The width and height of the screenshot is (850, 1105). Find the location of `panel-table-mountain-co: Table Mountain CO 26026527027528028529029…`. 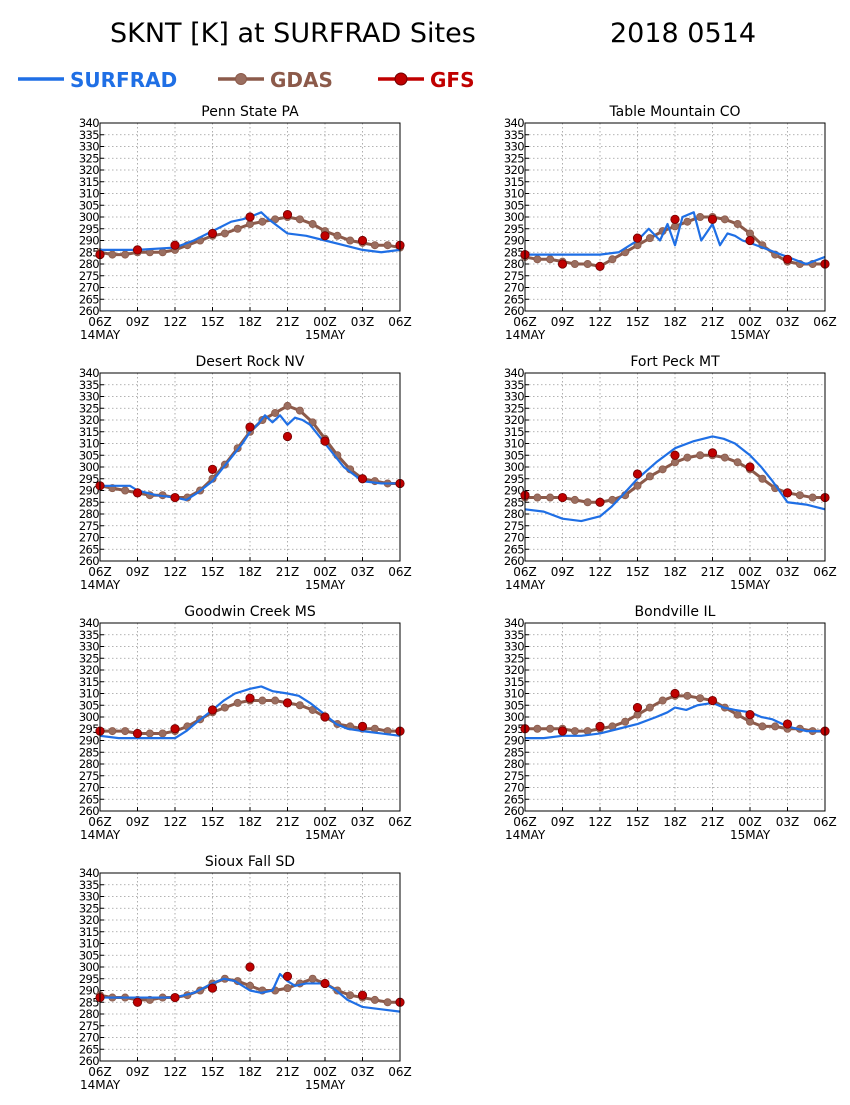

panel-table-mountain-co: Table Mountain CO 26026527027528028529029… is located at coordinates (670, 223).